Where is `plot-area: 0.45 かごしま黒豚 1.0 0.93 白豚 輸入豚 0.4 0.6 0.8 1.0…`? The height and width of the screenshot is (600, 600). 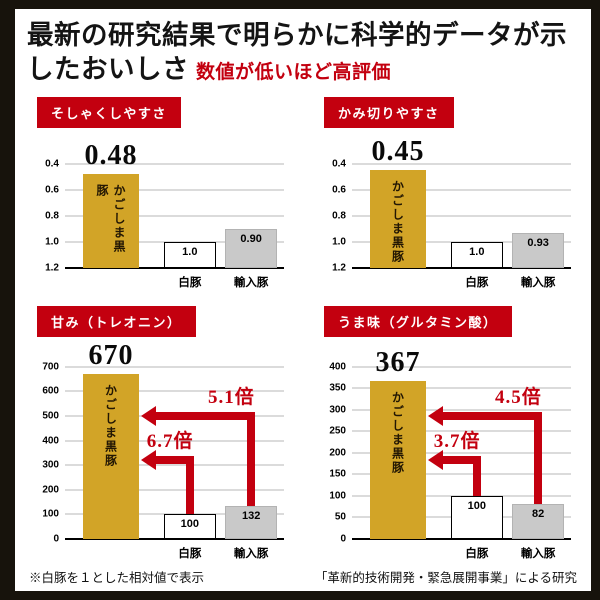 plot-area: 0.45 かごしま黒豚 1.0 0.93 白豚 輸入豚 0.4 0.6 0.8 1.0… is located at coordinates (451, 213).